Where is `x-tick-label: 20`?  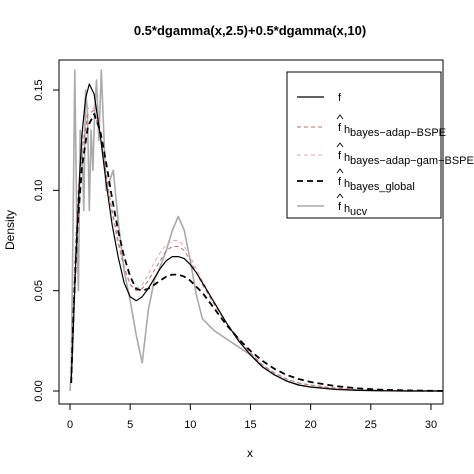
x-tick-label: 20 is located at coordinates (311, 425).